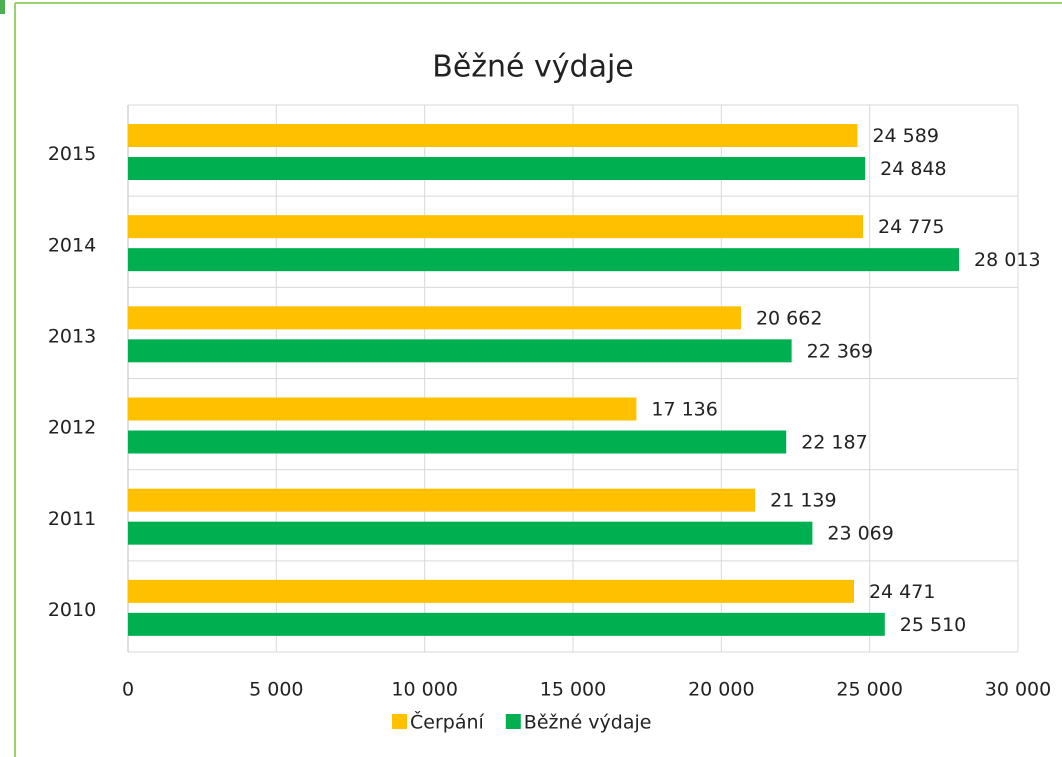 The image size is (1062, 757). Describe the element at coordinates (1018, 690) in the screenshot. I see `x-tick-label: 30 000` at that location.